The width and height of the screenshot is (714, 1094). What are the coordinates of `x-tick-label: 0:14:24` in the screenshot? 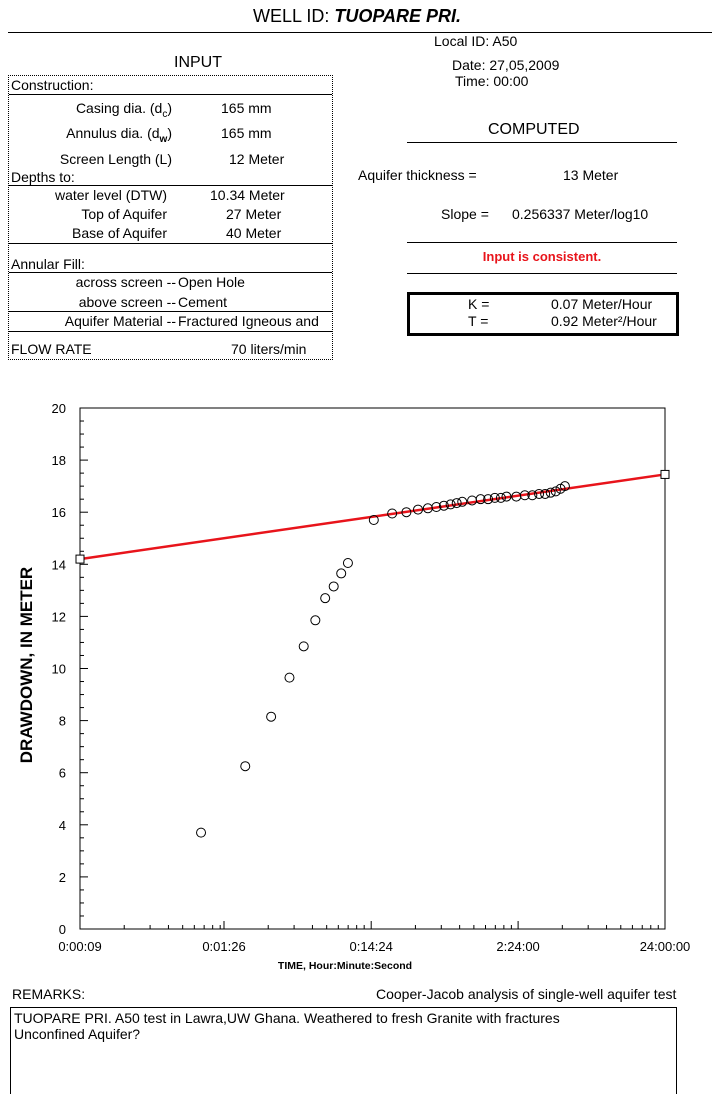 It's located at (371, 946).